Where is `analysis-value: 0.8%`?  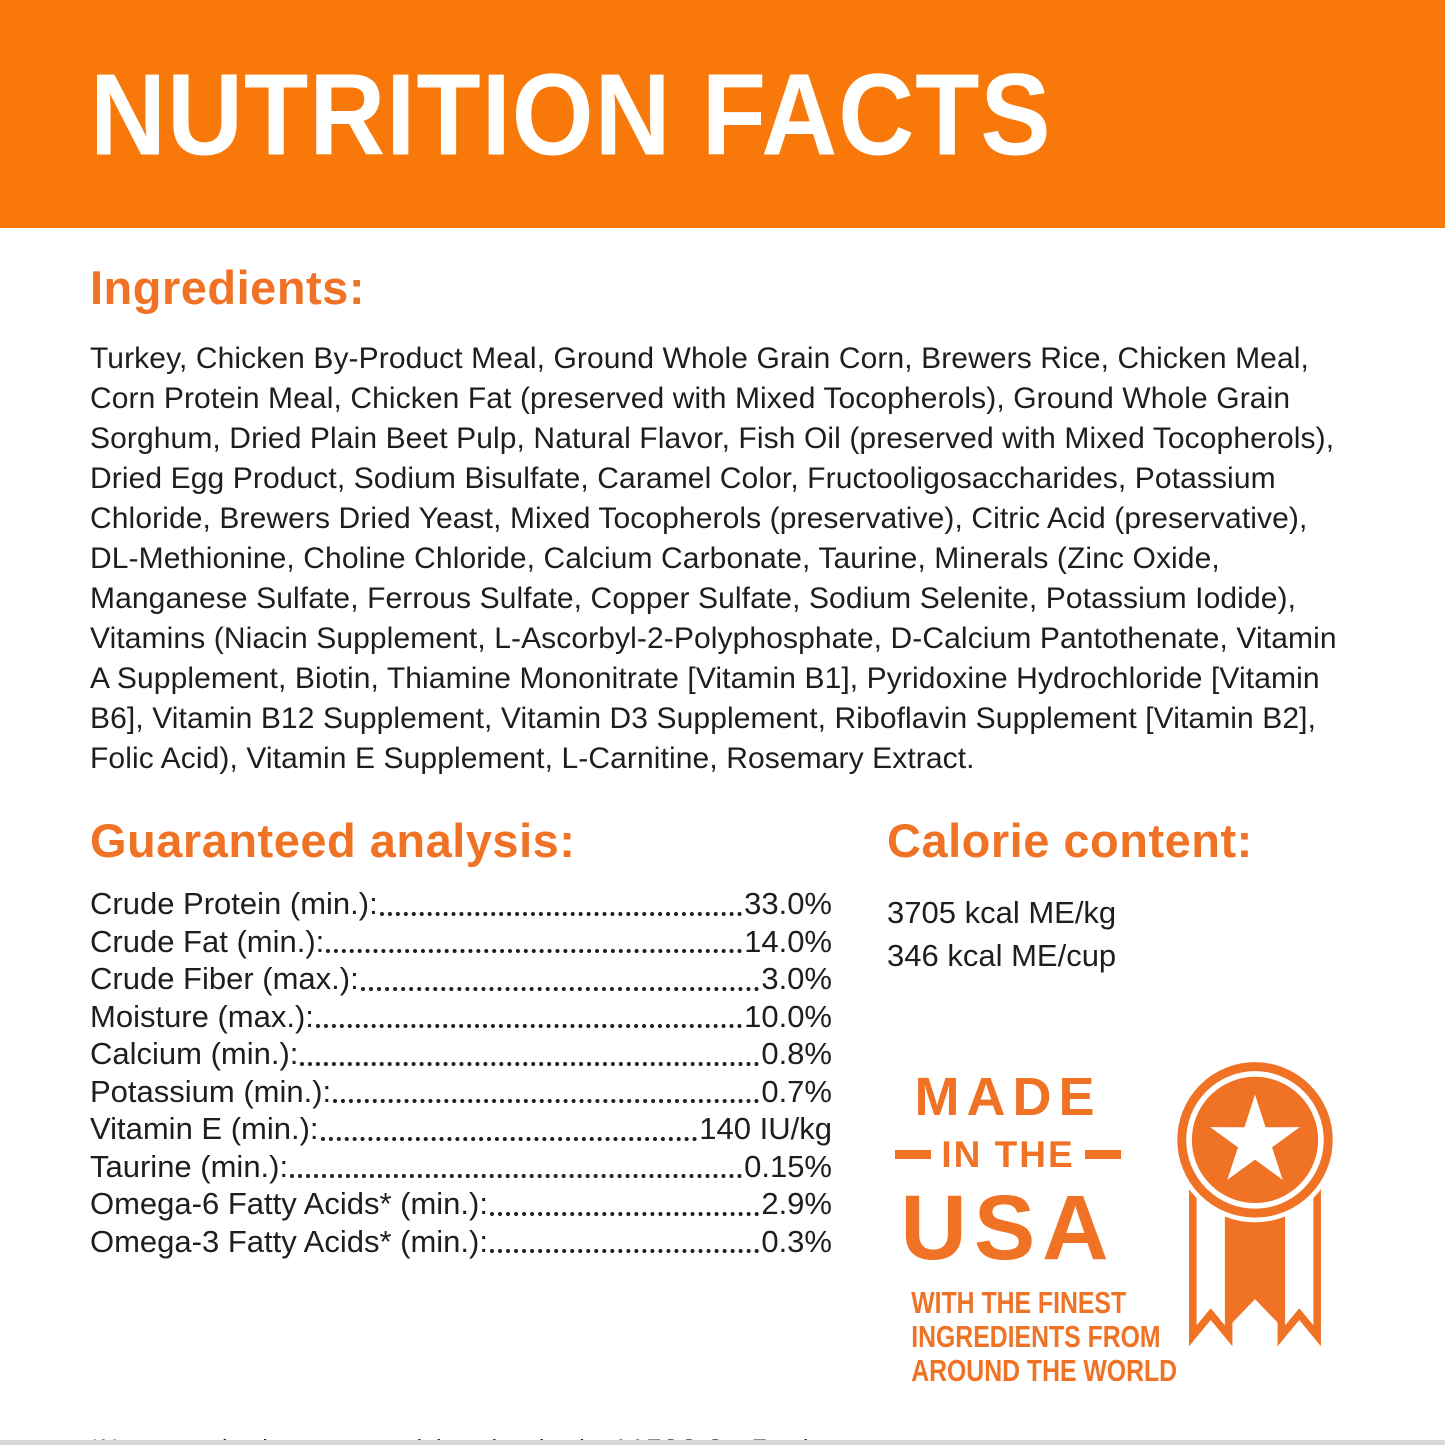
analysis-value: 0.8% is located at coordinates (796, 1054).